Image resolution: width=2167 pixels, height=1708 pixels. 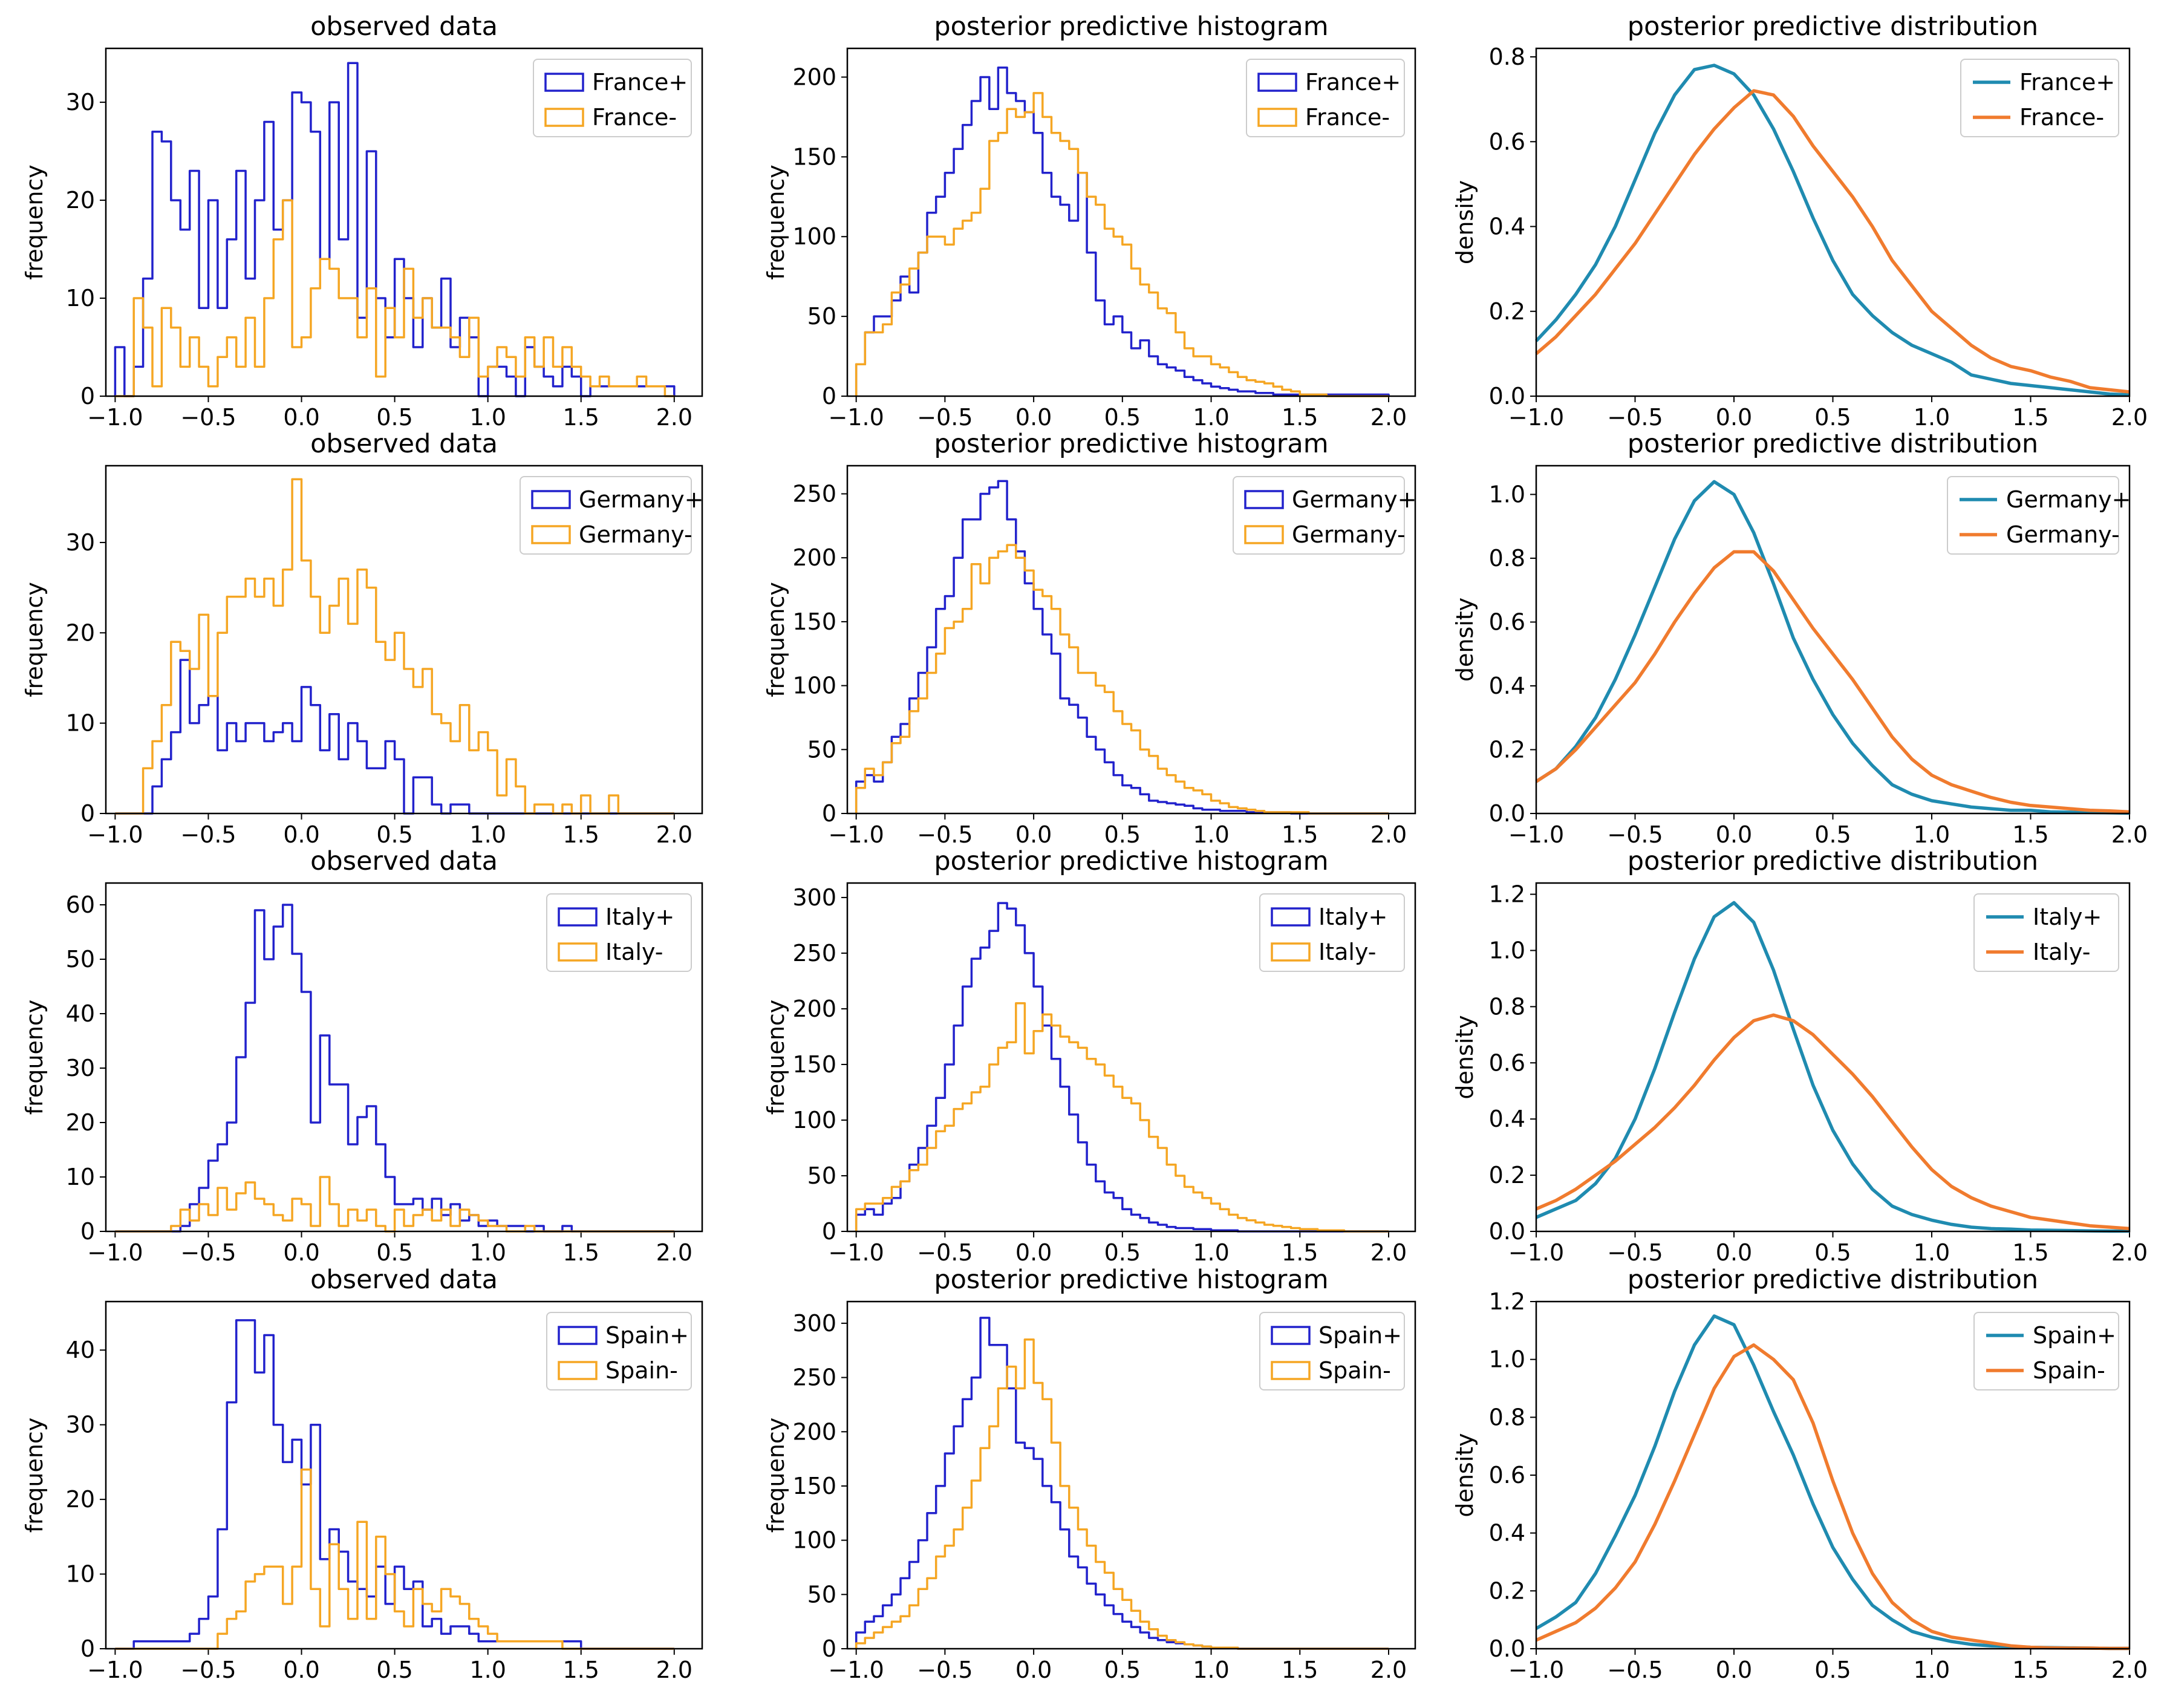 What do you see at coordinates (394, 298) in the screenshot?
I see `histogram-step-France-` at bounding box center [394, 298].